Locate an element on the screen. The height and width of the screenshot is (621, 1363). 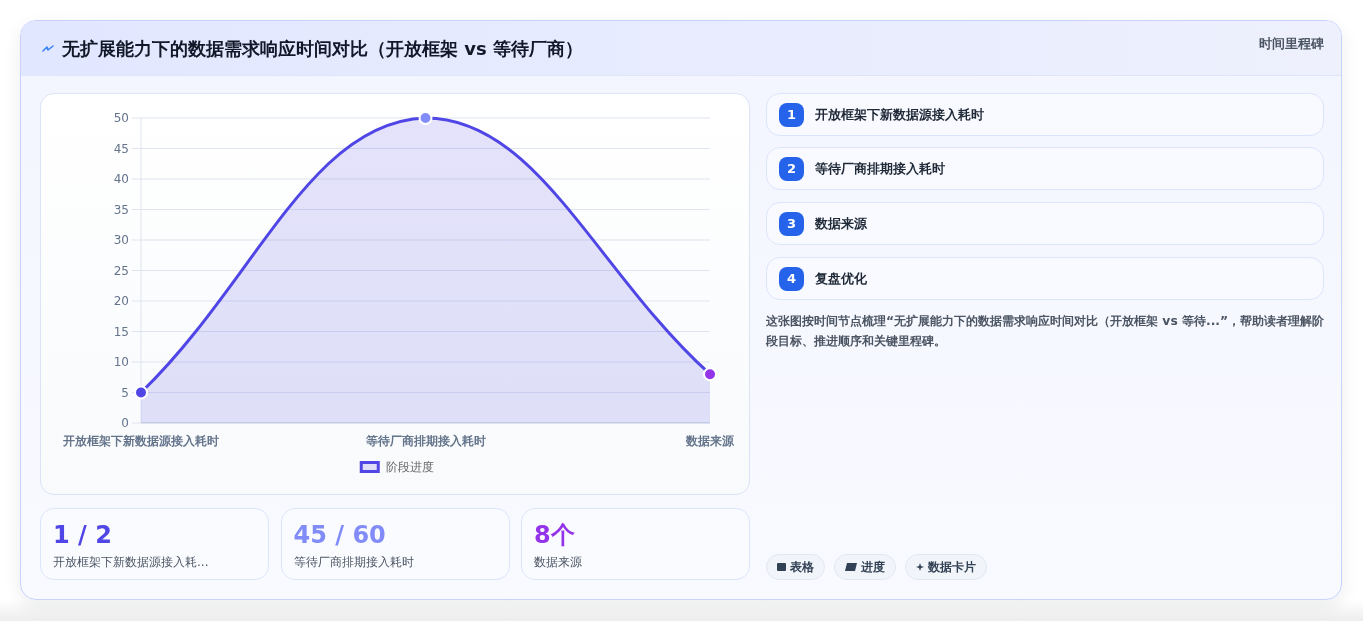
text: 1 is located at coordinates (791, 115).